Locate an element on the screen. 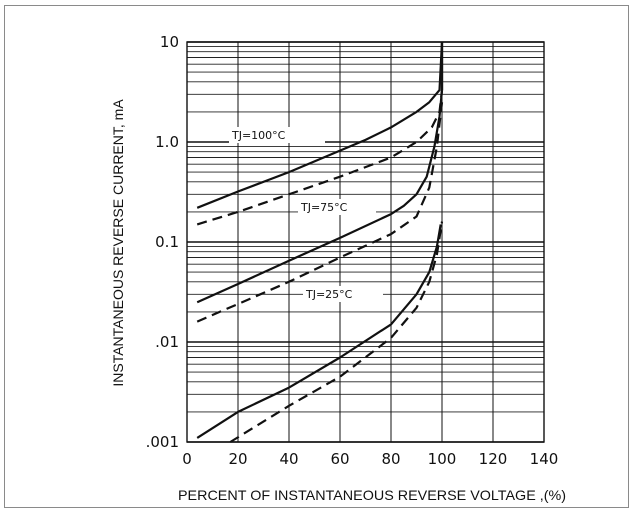  curve-label-0: TJ=100°C is located at coordinates (258, 135).